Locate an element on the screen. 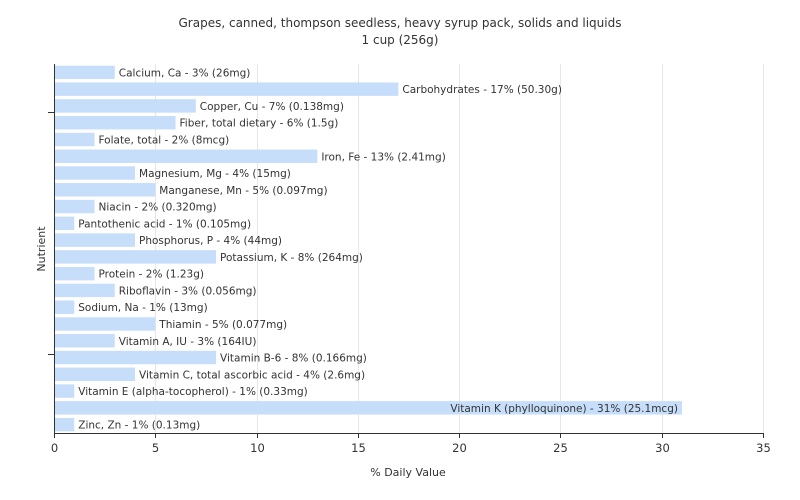 This screenshot has height=500, width=800. bar-label: Iron, Fe - 13% (2.41mg) is located at coordinates (383, 157).